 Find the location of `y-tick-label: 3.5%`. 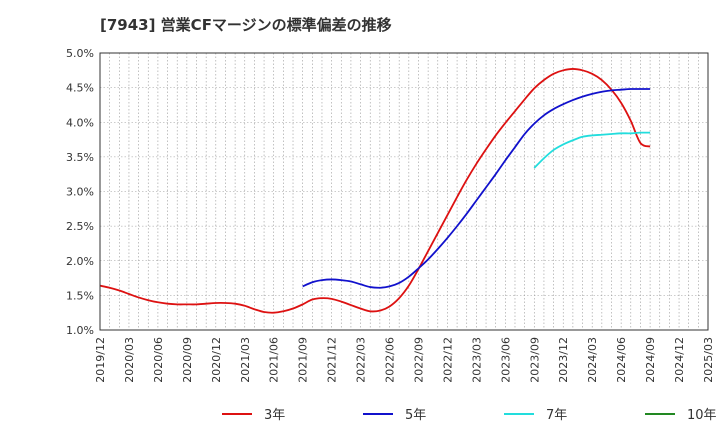

y-tick-label: 3.5% is located at coordinates (80, 157).